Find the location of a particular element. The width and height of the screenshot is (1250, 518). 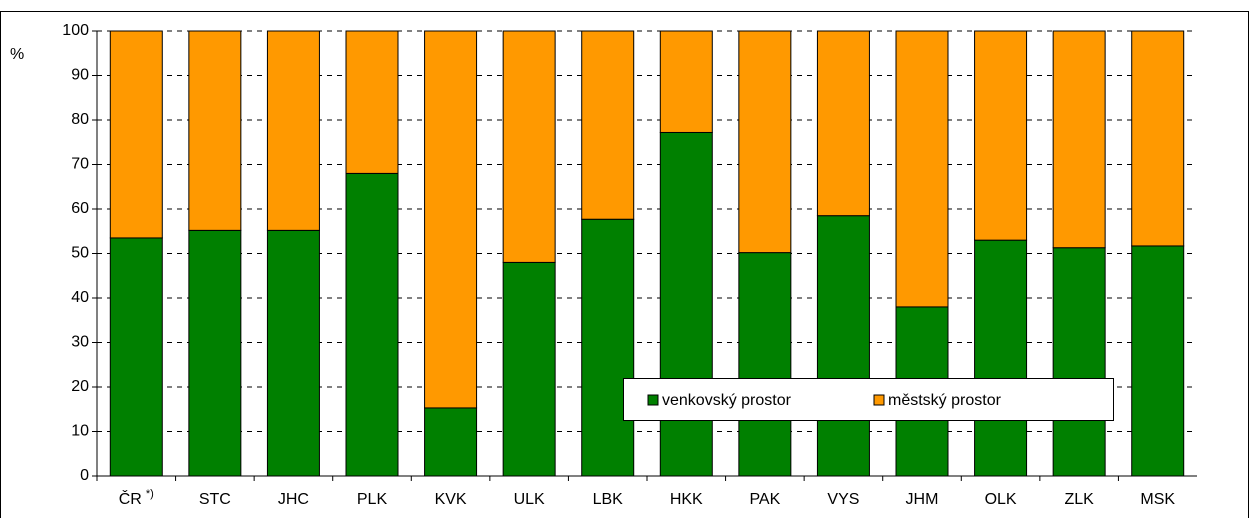

x-tick-label: ČR *) is located at coordinates (136, 498).